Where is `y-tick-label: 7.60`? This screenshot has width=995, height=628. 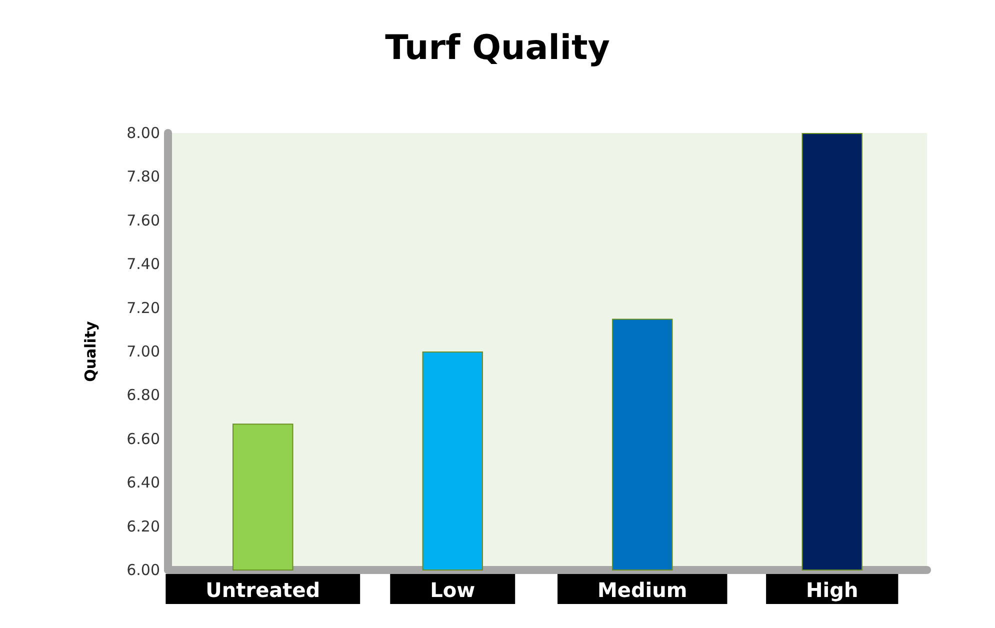 y-tick-label: 7.60 is located at coordinates (143, 220).